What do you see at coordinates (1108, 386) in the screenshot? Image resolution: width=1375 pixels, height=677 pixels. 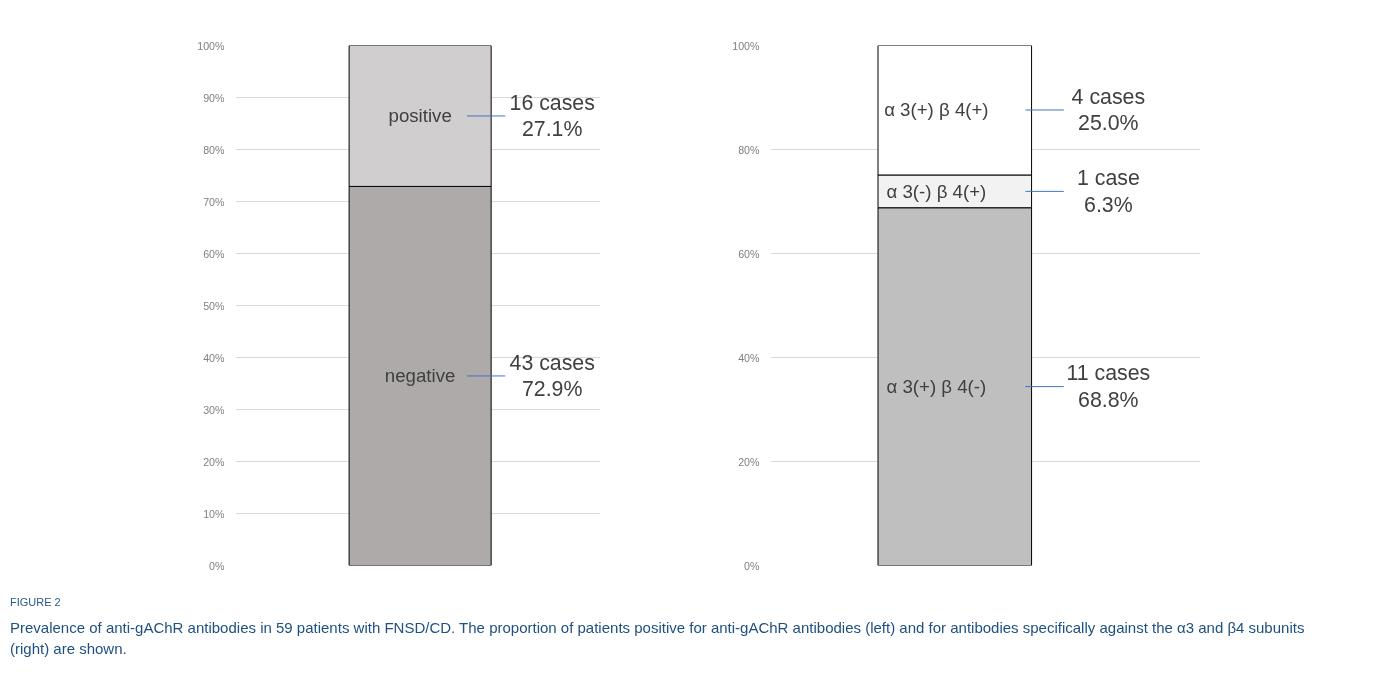 I see `data-label: 11 cases 68.8%` at bounding box center [1108, 386].